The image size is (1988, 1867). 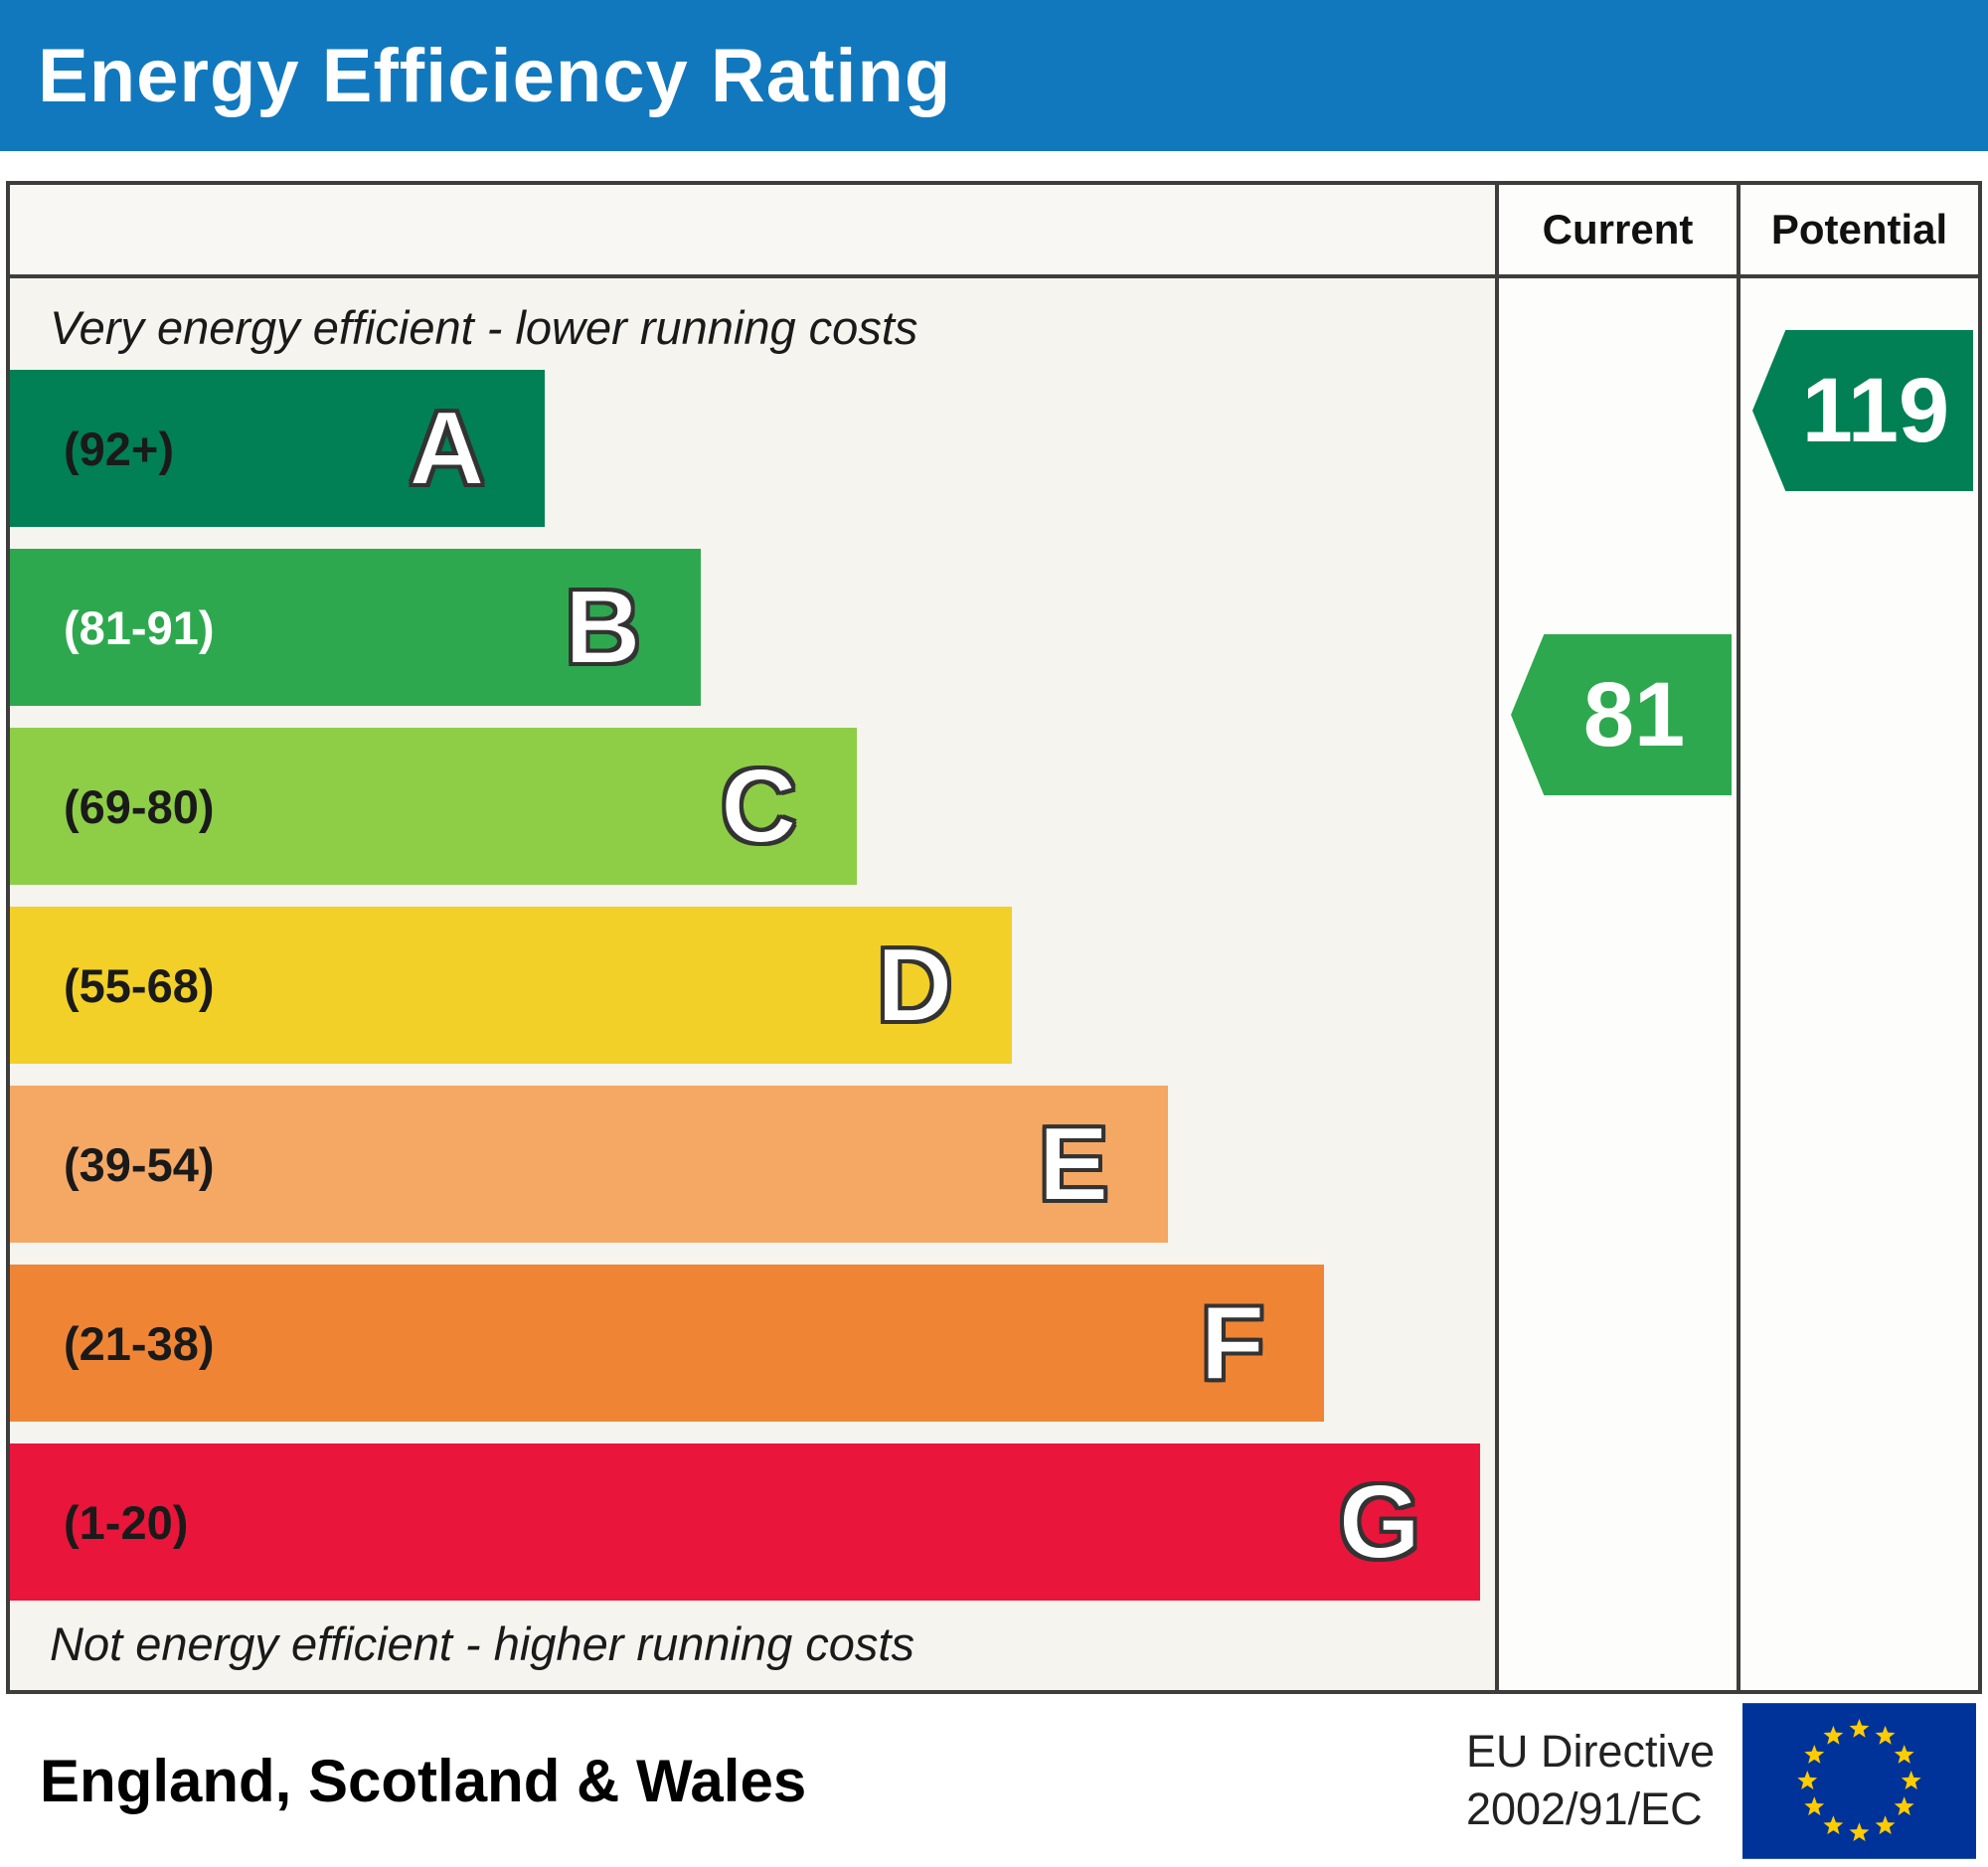 I want to click on band-row-c: (69-80) C, so click(x=752, y=806).